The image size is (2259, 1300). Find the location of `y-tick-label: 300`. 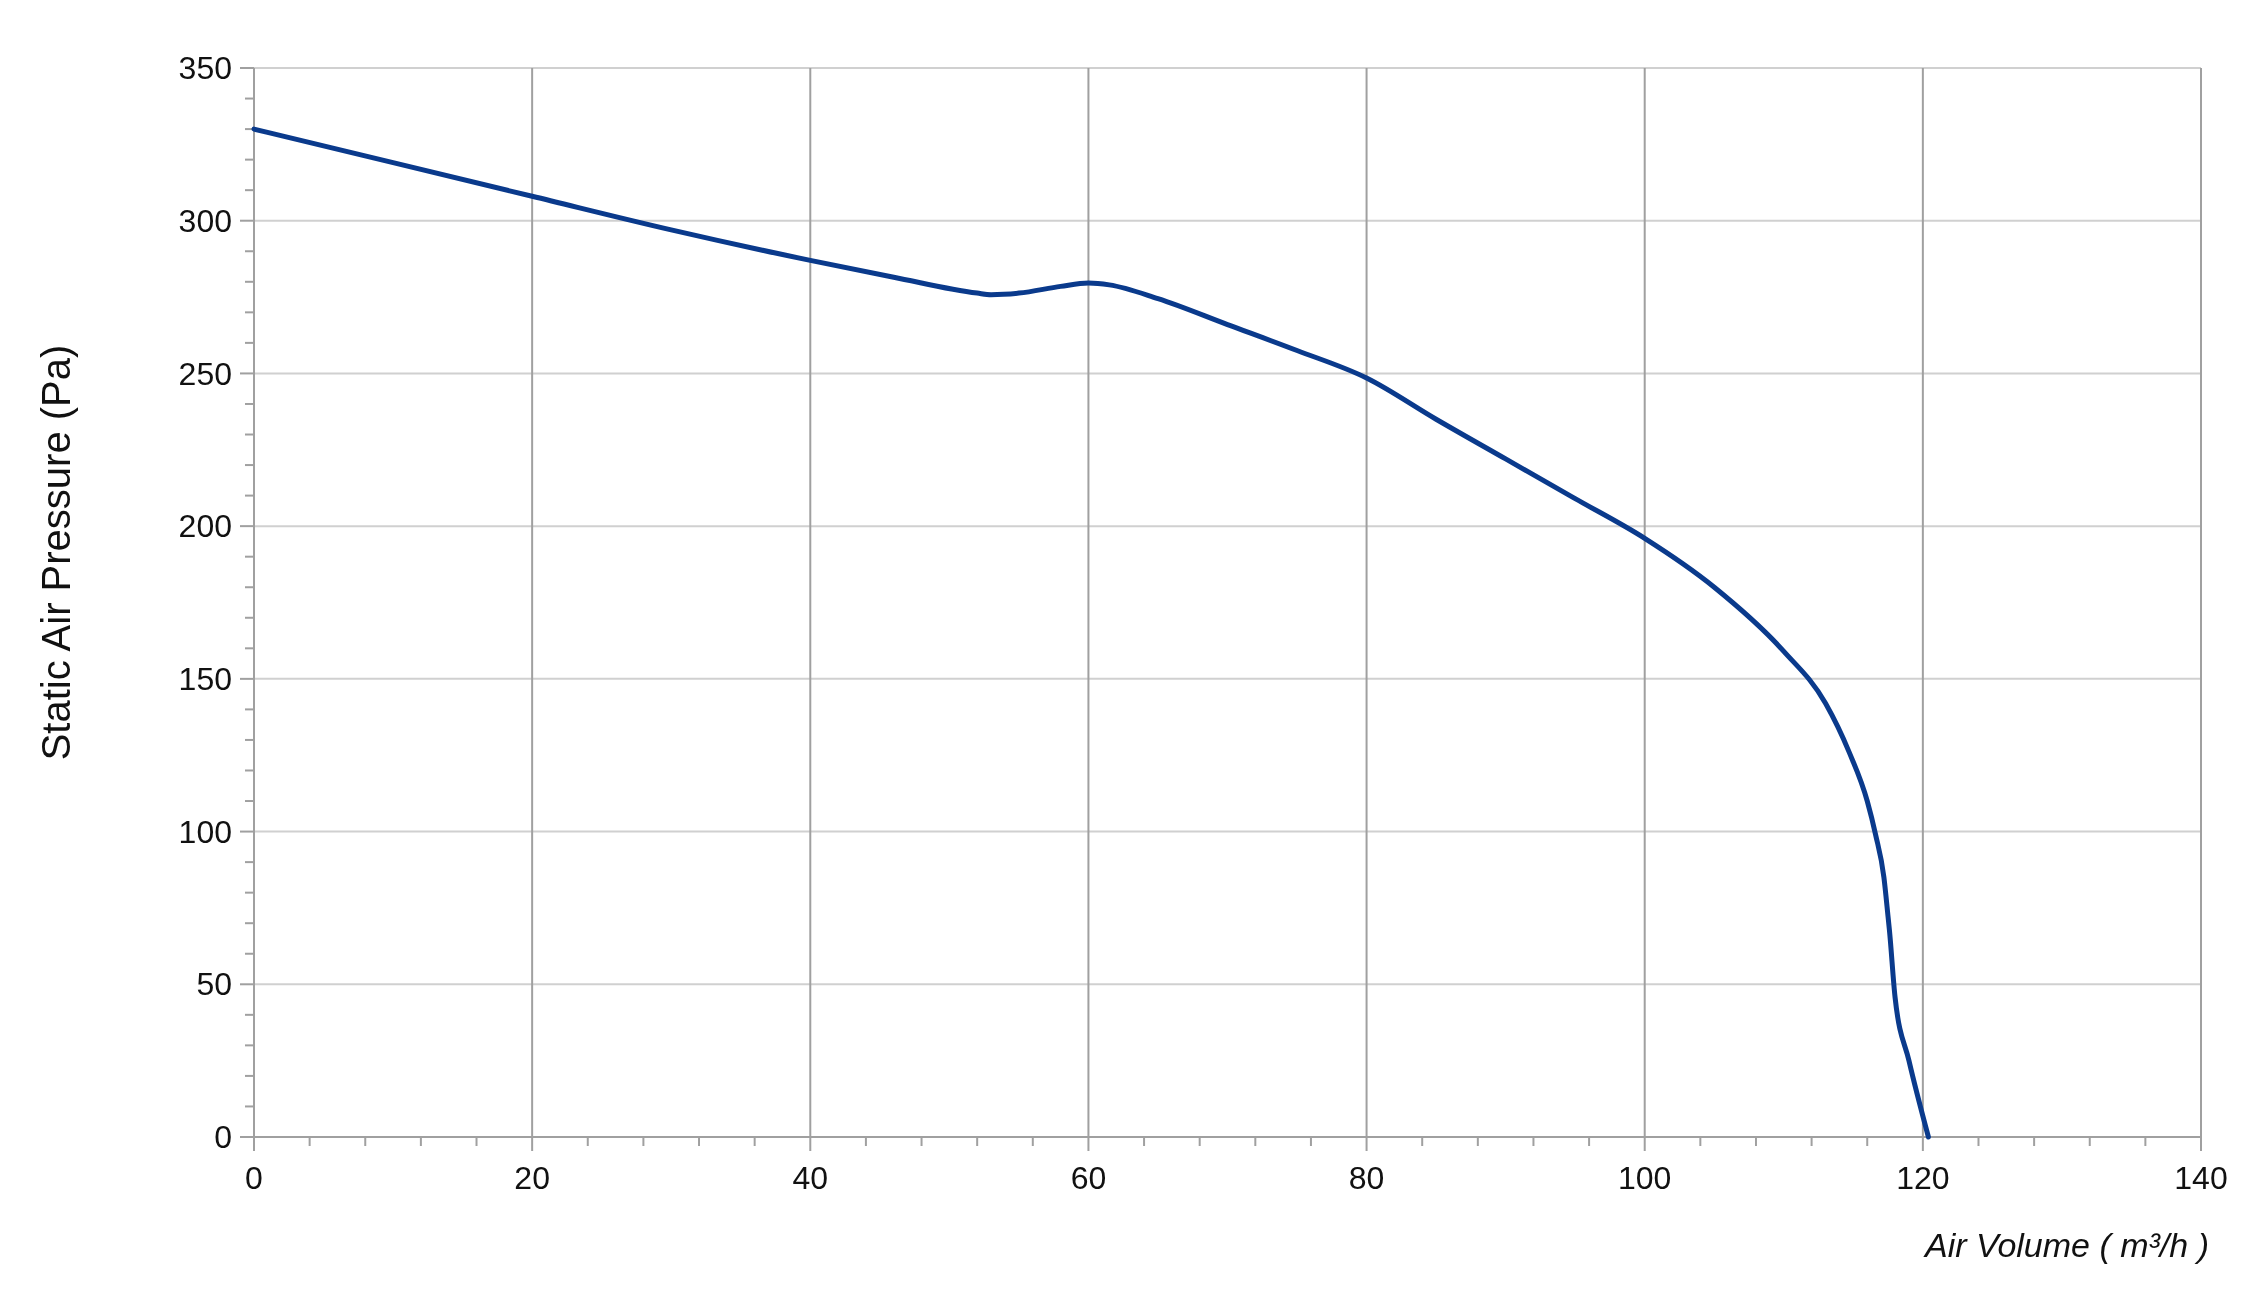

y-tick-label: 300 is located at coordinates (205, 220).